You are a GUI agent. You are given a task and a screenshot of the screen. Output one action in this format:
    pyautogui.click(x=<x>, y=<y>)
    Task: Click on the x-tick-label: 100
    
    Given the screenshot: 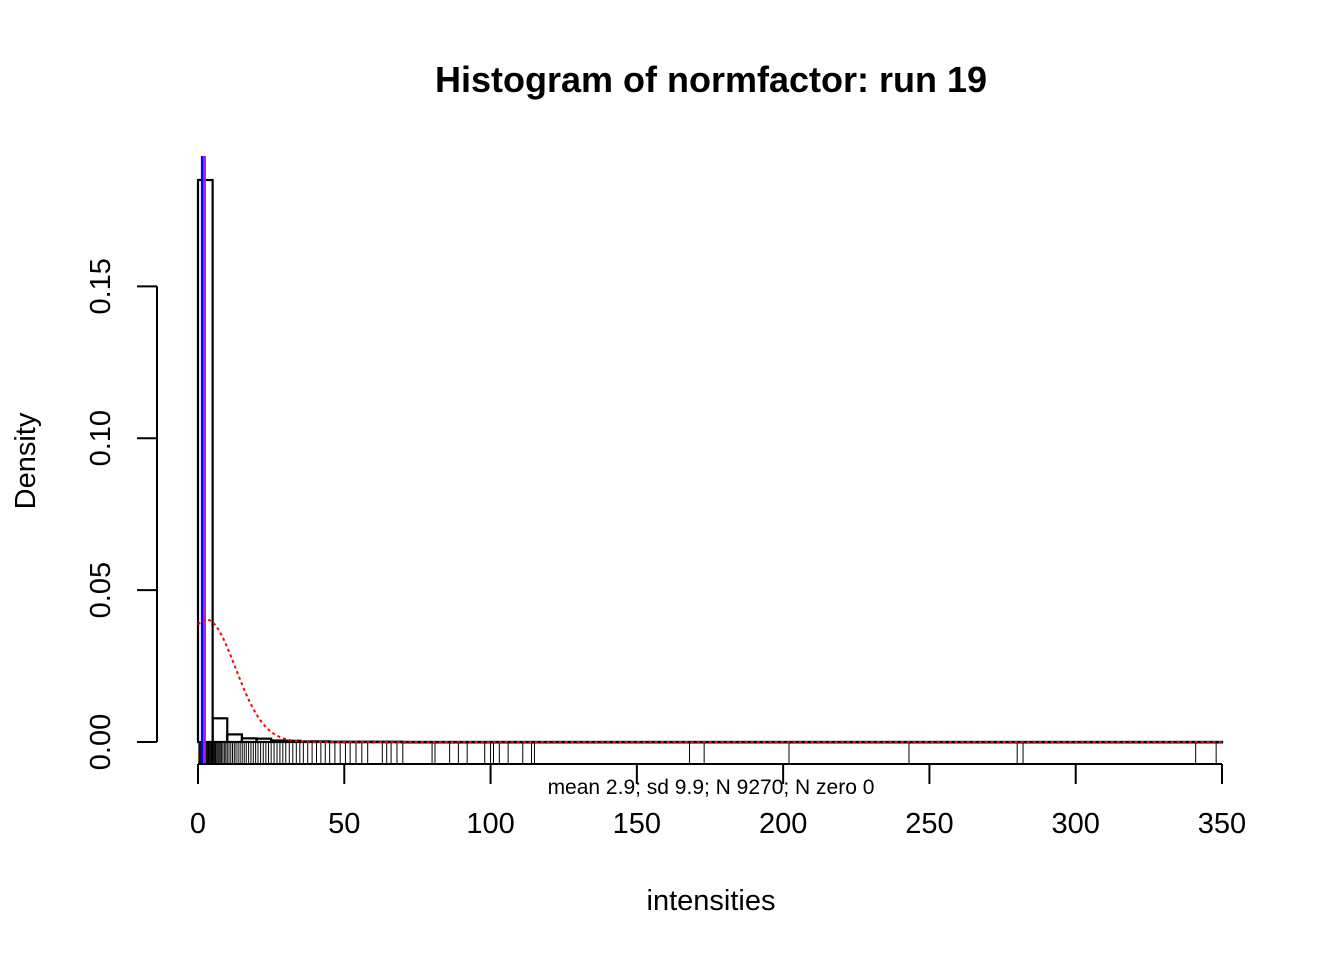 What is the action you would take?
    pyautogui.click(x=490, y=824)
    